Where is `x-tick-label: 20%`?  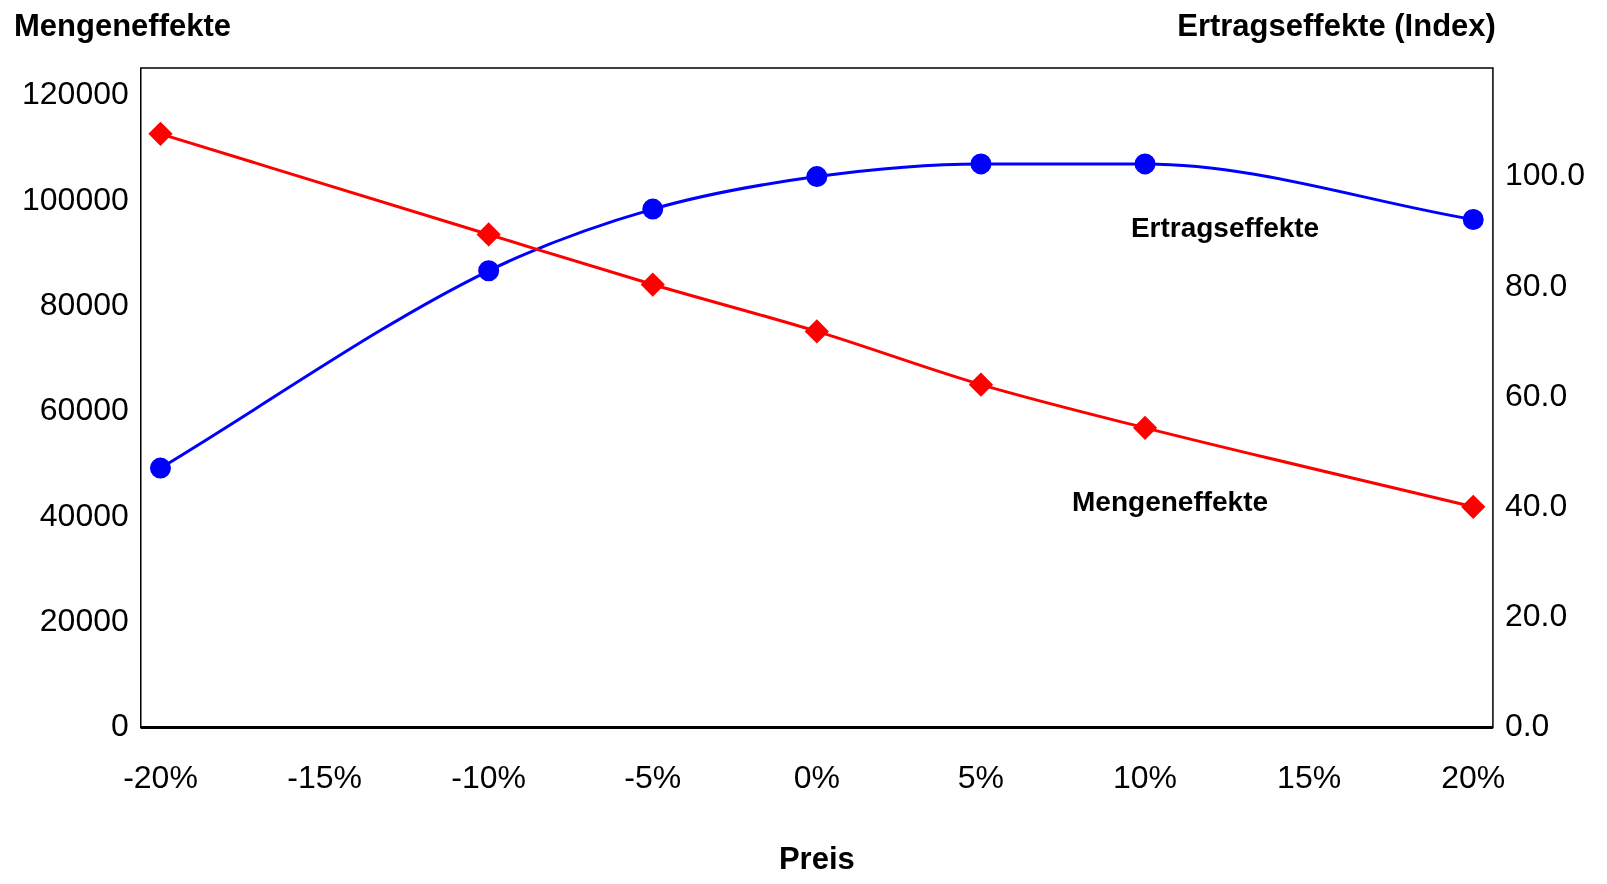
x-tick-label: 20% is located at coordinates (1473, 776).